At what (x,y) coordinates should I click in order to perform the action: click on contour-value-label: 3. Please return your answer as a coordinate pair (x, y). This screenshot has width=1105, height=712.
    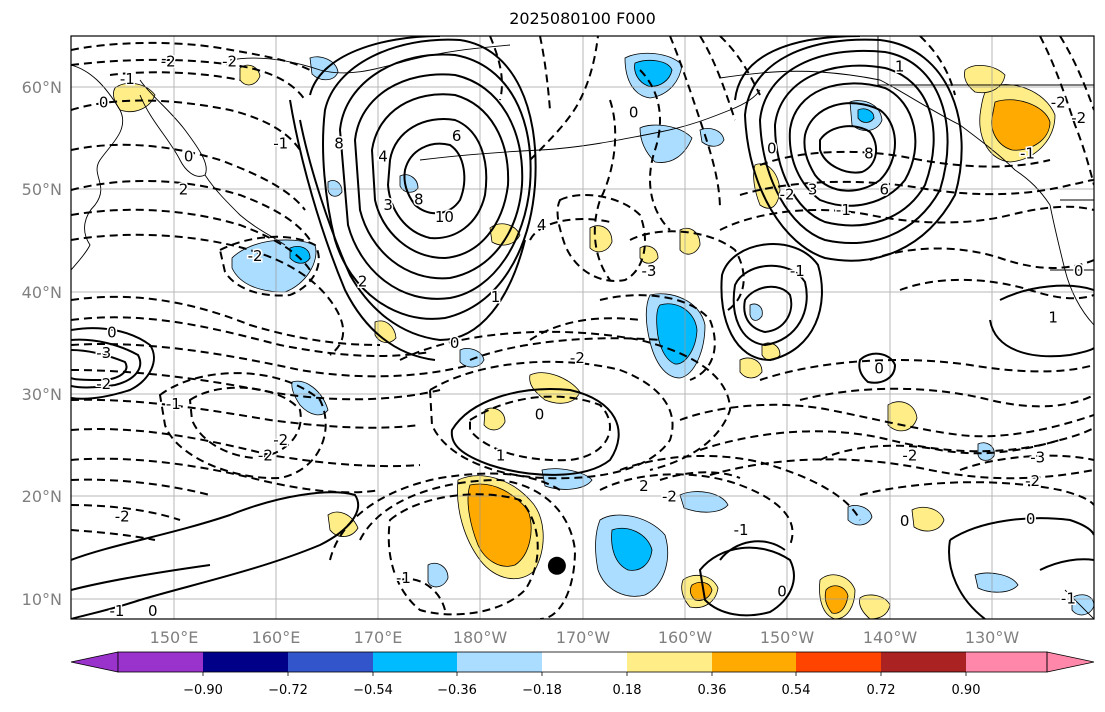
    Looking at the image, I should click on (813, 189).